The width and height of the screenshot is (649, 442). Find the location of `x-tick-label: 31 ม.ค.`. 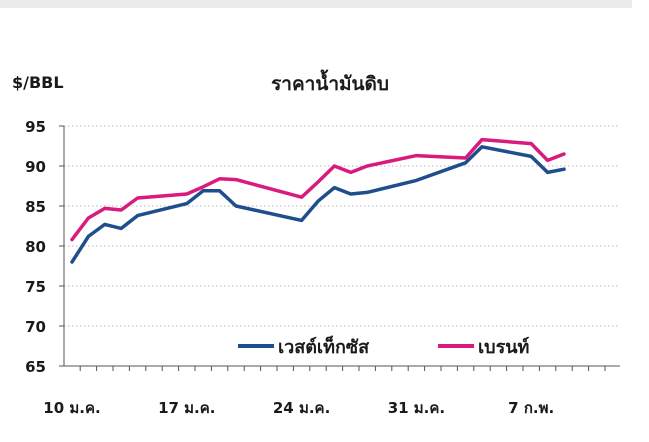

x-tick-label: 31 ม.ค. is located at coordinates (416, 408).